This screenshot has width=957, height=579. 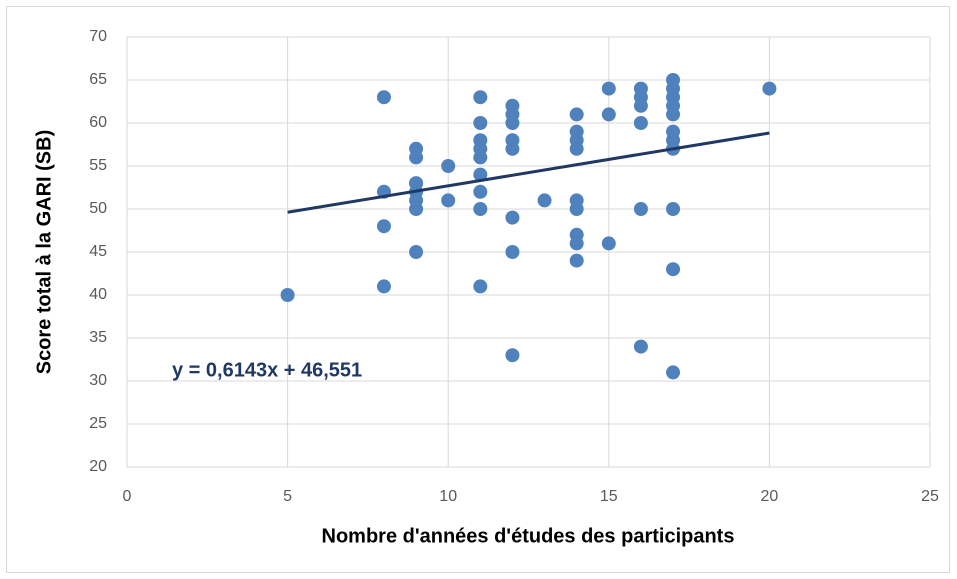 What do you see at coordinates (98, 122) in the screenshot?
I see `y-tick-label: 60` at bounding box center [98, 122].